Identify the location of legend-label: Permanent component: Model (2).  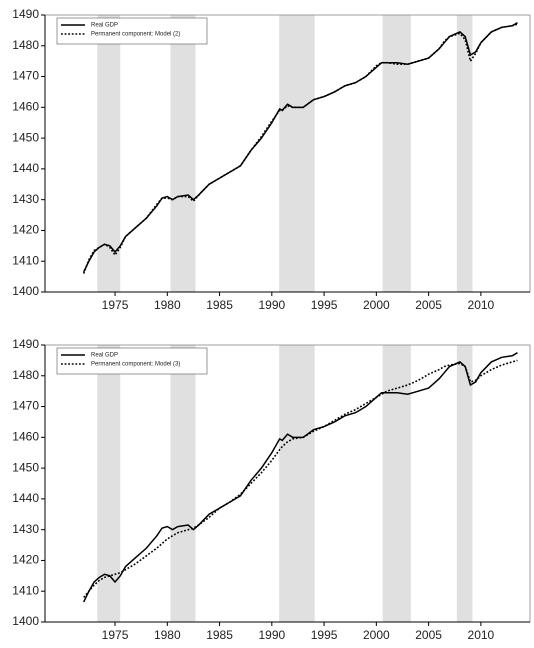
(135, 35).